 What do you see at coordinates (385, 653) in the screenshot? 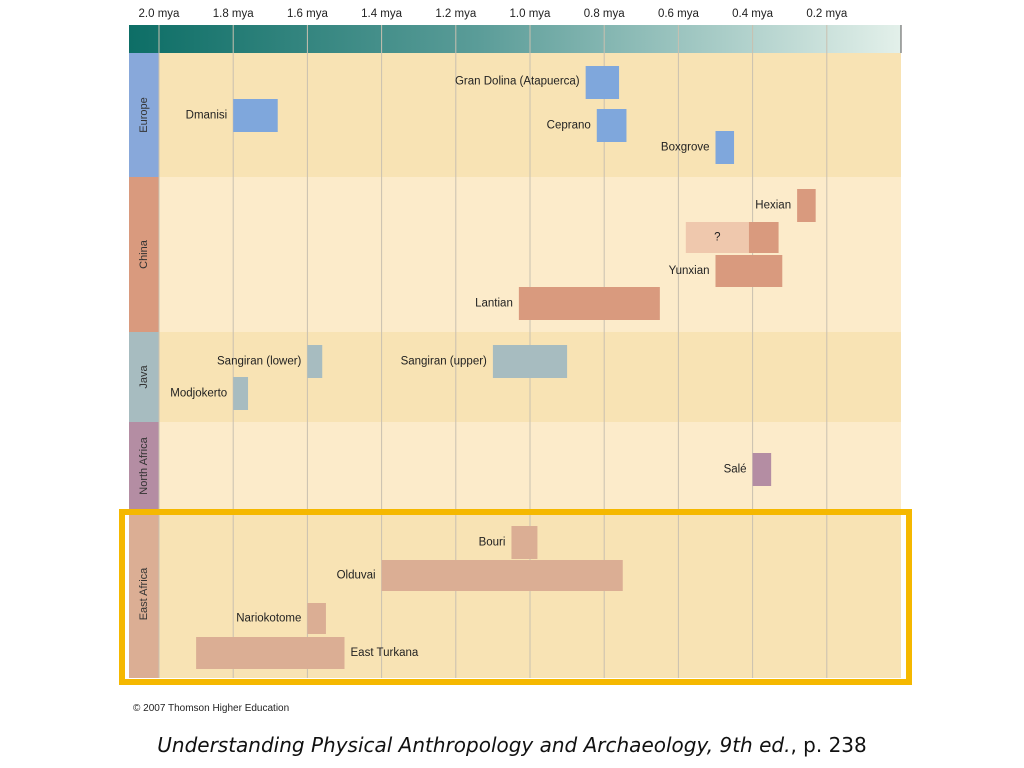
I see `site-label: East Turkana` at bounding box center [385, 653].